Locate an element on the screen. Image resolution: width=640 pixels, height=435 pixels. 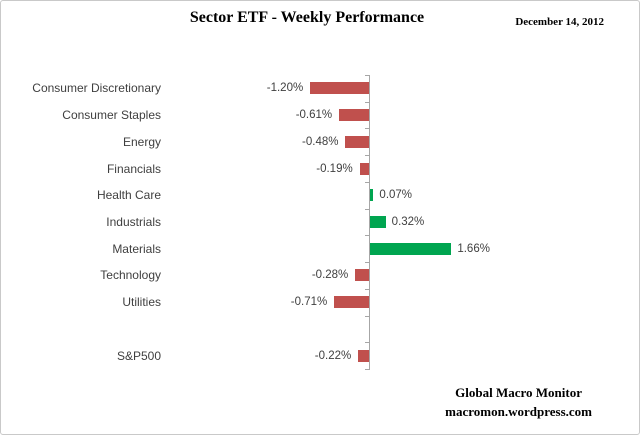
category-label: S&P500 is located at coordinates (138, 355).